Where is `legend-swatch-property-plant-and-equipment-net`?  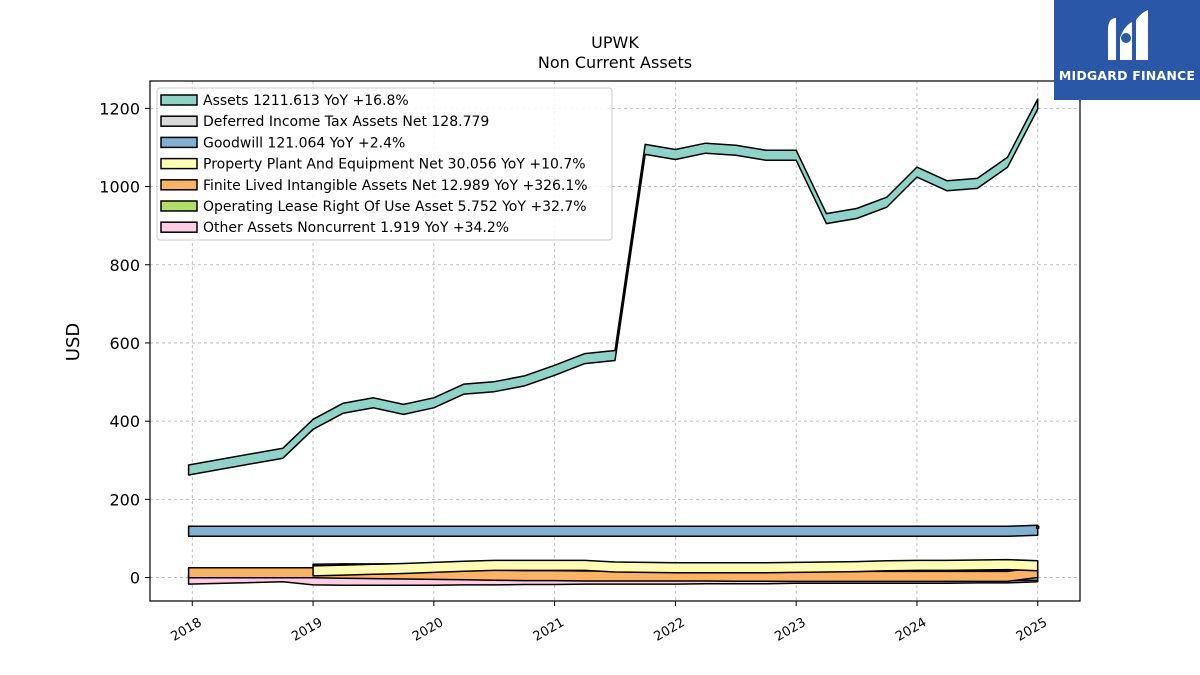 legend-swatch-property-plant-and-equipment-net is located at coordinates (179, 163).